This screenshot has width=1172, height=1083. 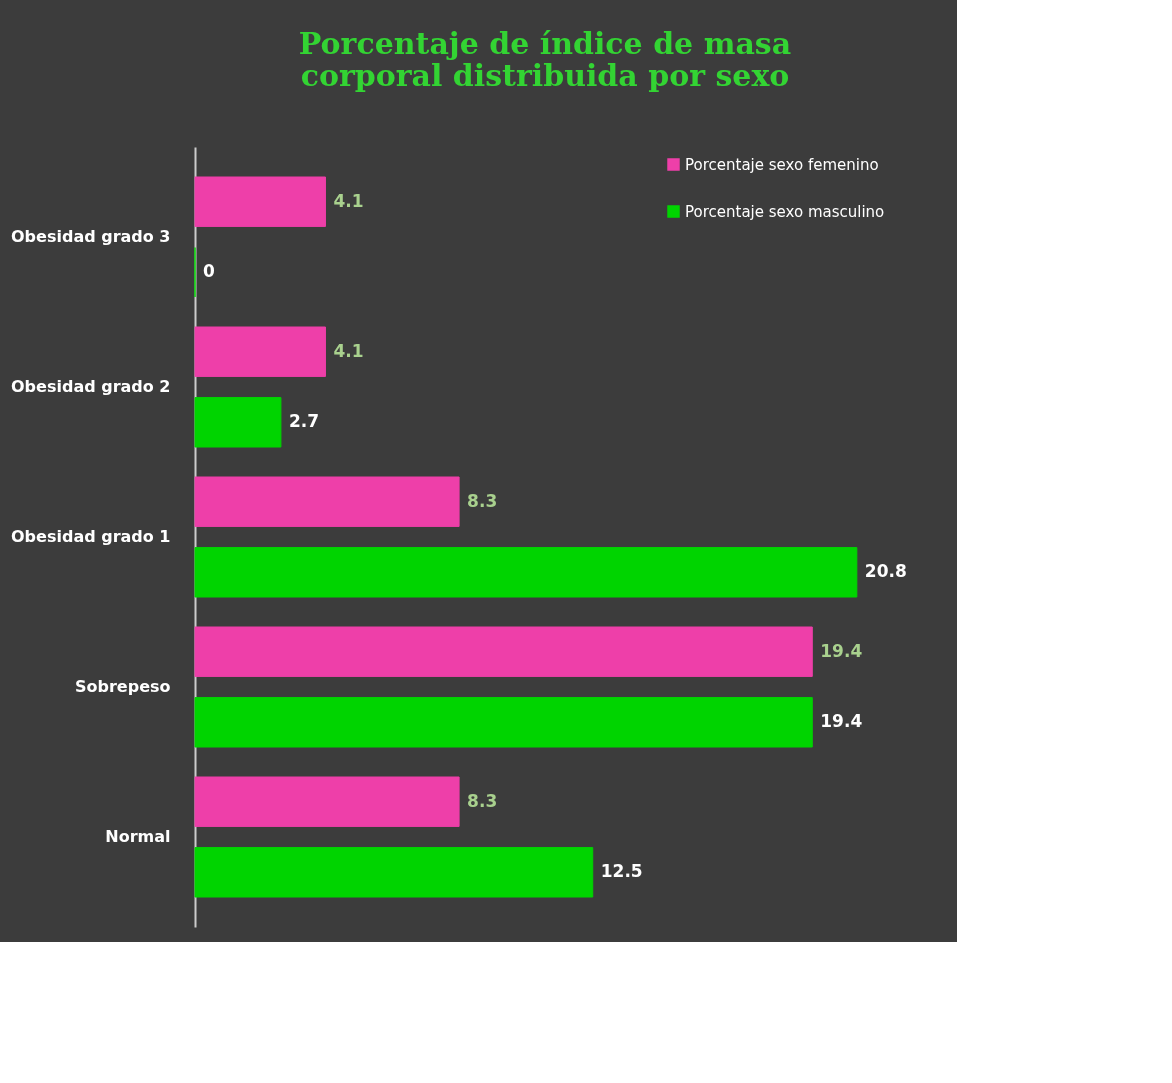 What do you see at coordinates (304, 421) in the screenshot?
I see `data-label: 2.7` at bounding box center [304, 421].